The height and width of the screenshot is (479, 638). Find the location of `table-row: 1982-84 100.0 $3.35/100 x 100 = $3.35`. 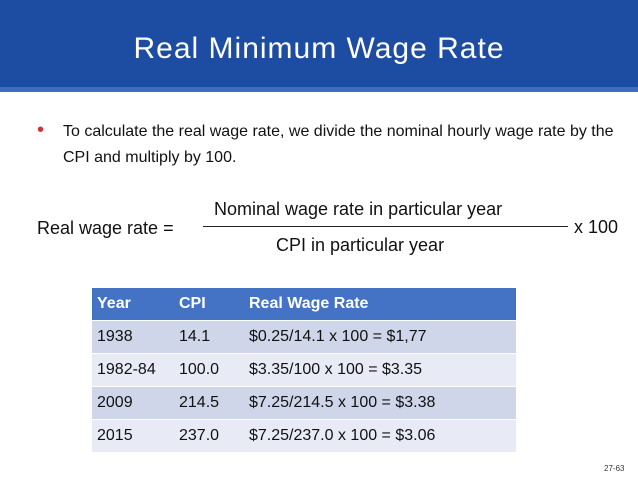

table-row: 1982-84 100.0 $3.35/100 x 100 = $3.35 is located at coordinates (304, 370).